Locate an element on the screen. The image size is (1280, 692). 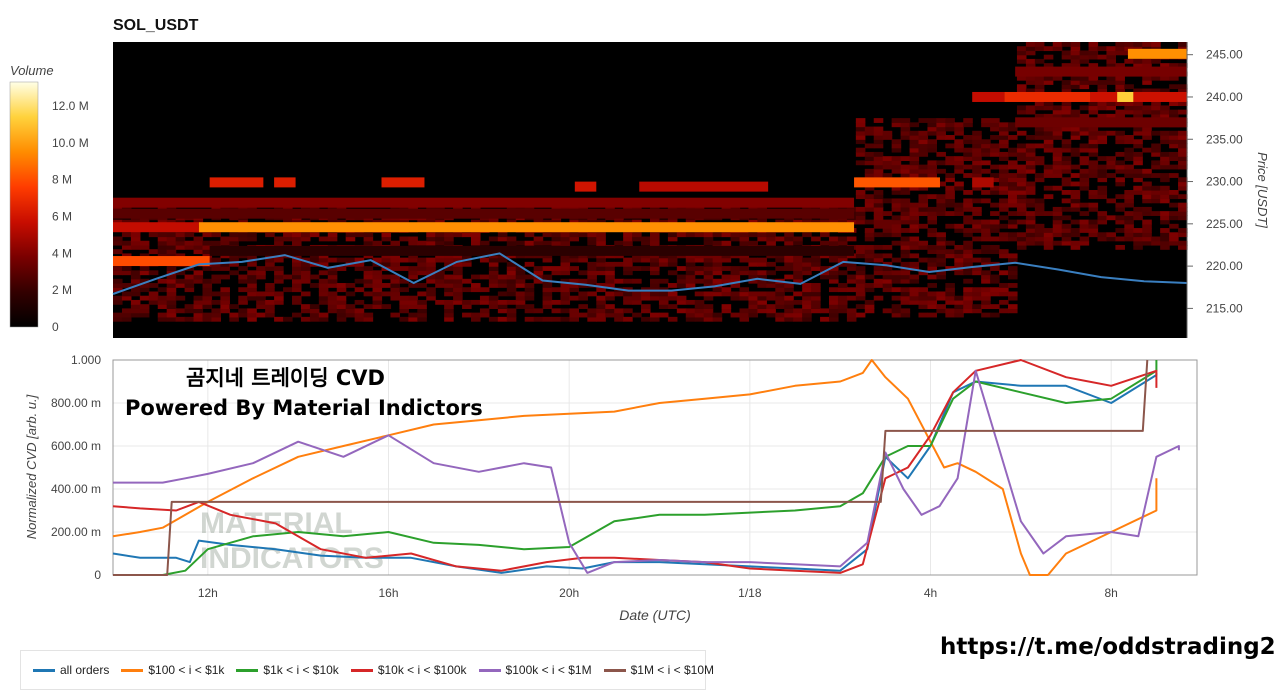
legend-item: $10k < i < $100k is located at coordinates (408, 670).